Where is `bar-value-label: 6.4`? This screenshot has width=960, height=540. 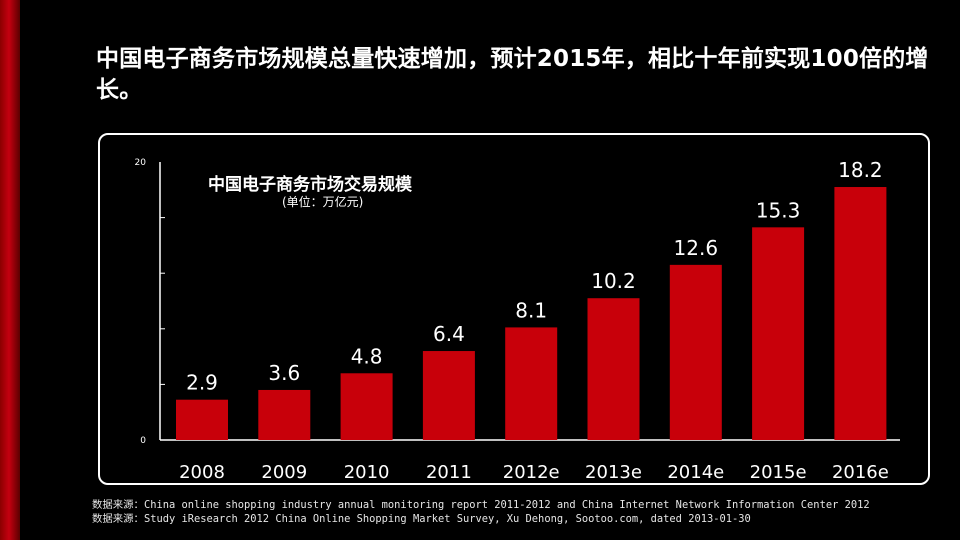 bar-value-label: 6.4 is located at coordinates (449, 334).